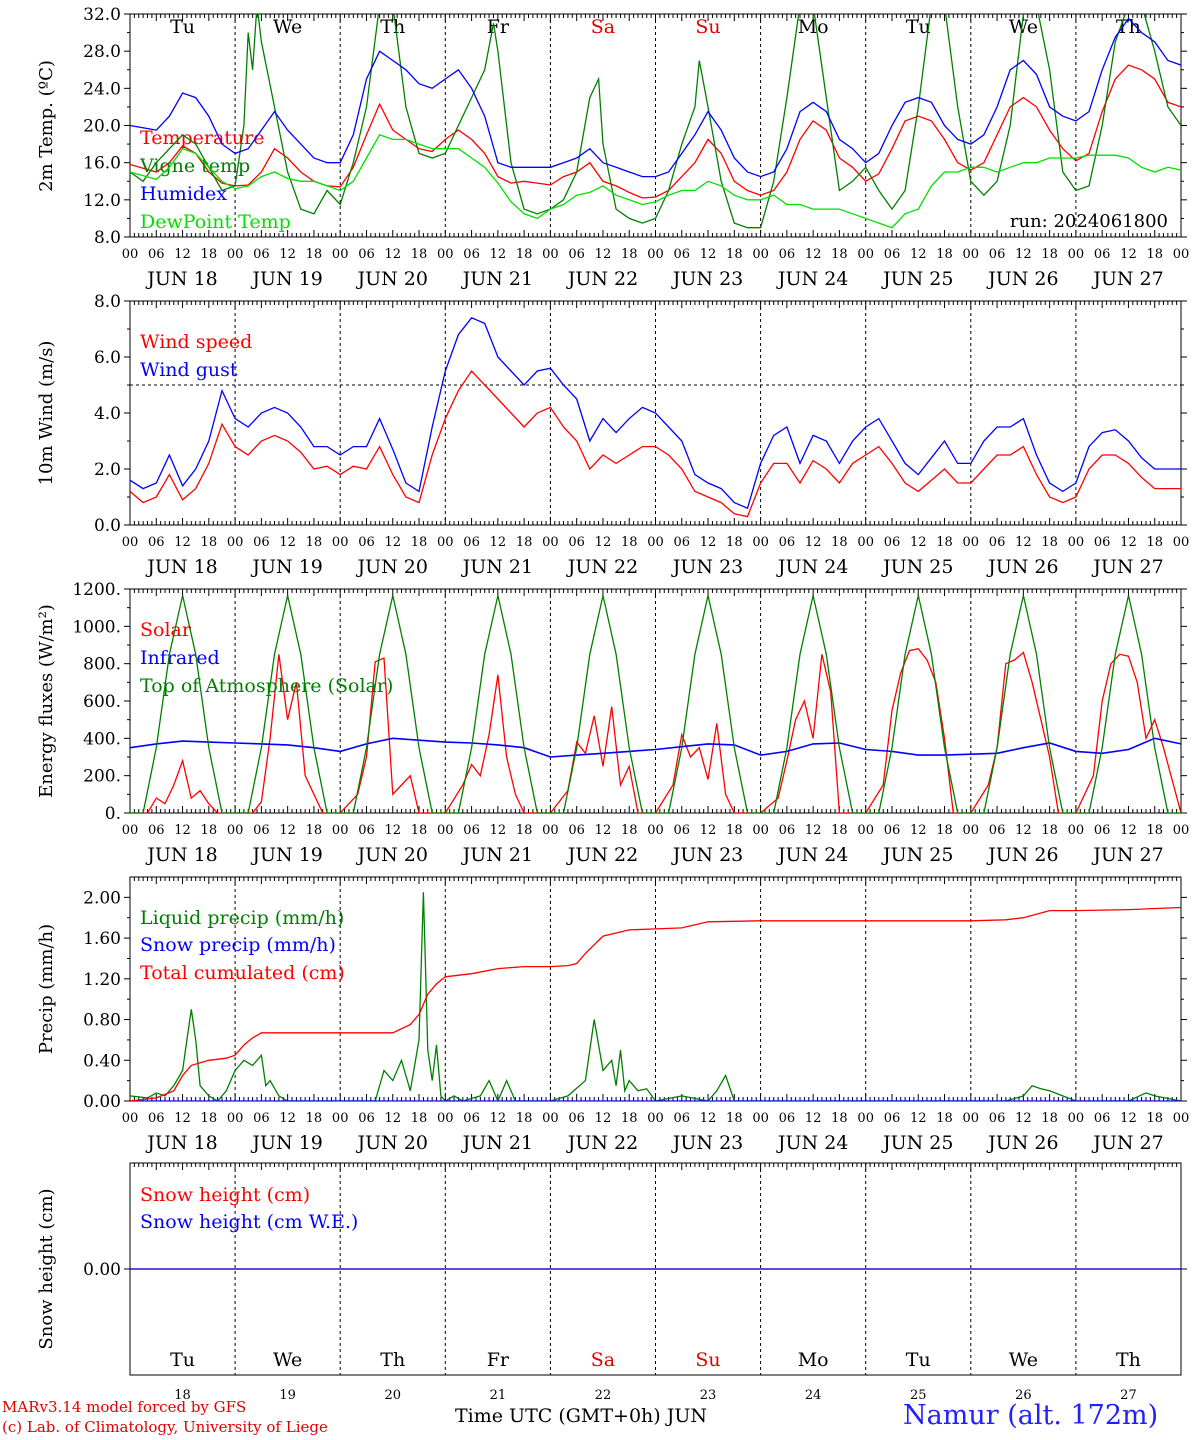 This screenshot has width=1194, height=1440. Describe the element at coordinates (102, 739) in the screenshot. I see `y-tick-label: 400.` at that location.